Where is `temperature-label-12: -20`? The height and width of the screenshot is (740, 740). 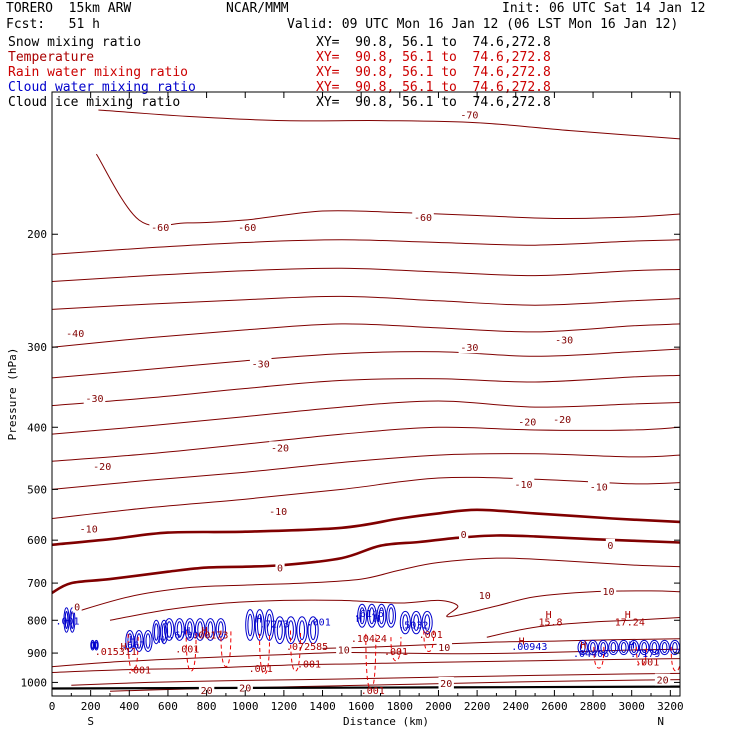 temperature-label-12: -20 is located at coordinates (102, 467).